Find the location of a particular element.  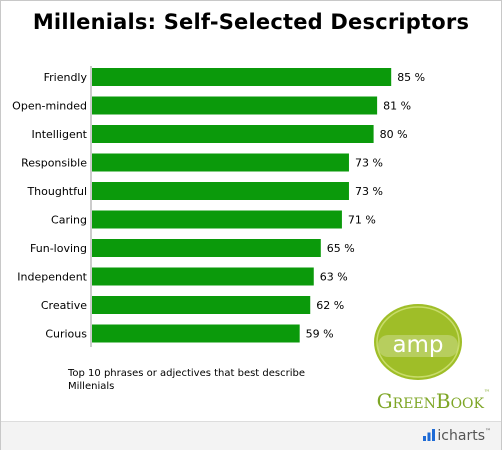

category-label: Curious is located at coordinates (66, 334).